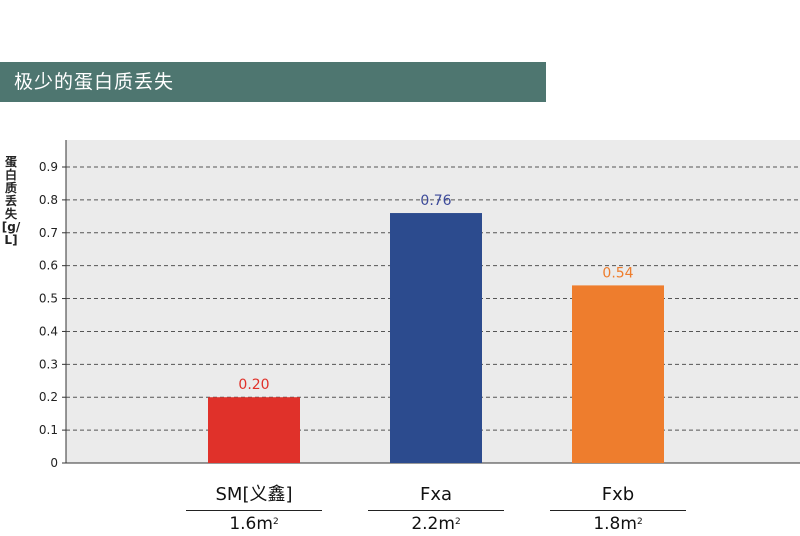 This screenshot has height=536, width=800. What do you see at coordinates (48, 299) in the screenshot?
I see `y-tick-label: 0.5` at bounding box center [48, 299].